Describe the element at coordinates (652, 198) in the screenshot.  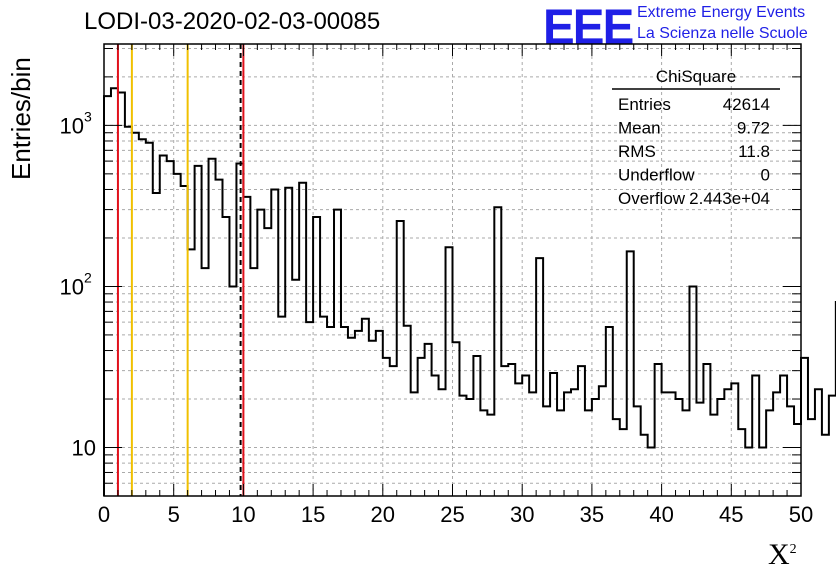
I see `stats-label: Overflow` at that location.